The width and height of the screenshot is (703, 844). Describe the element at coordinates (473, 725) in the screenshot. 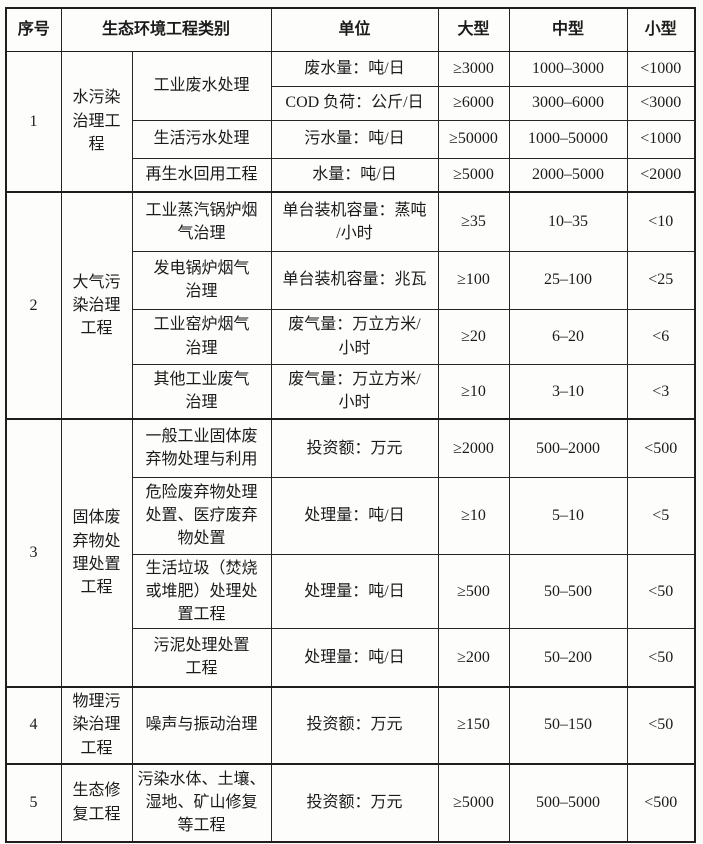

I see `large-value-cell: ≥150` at that location.